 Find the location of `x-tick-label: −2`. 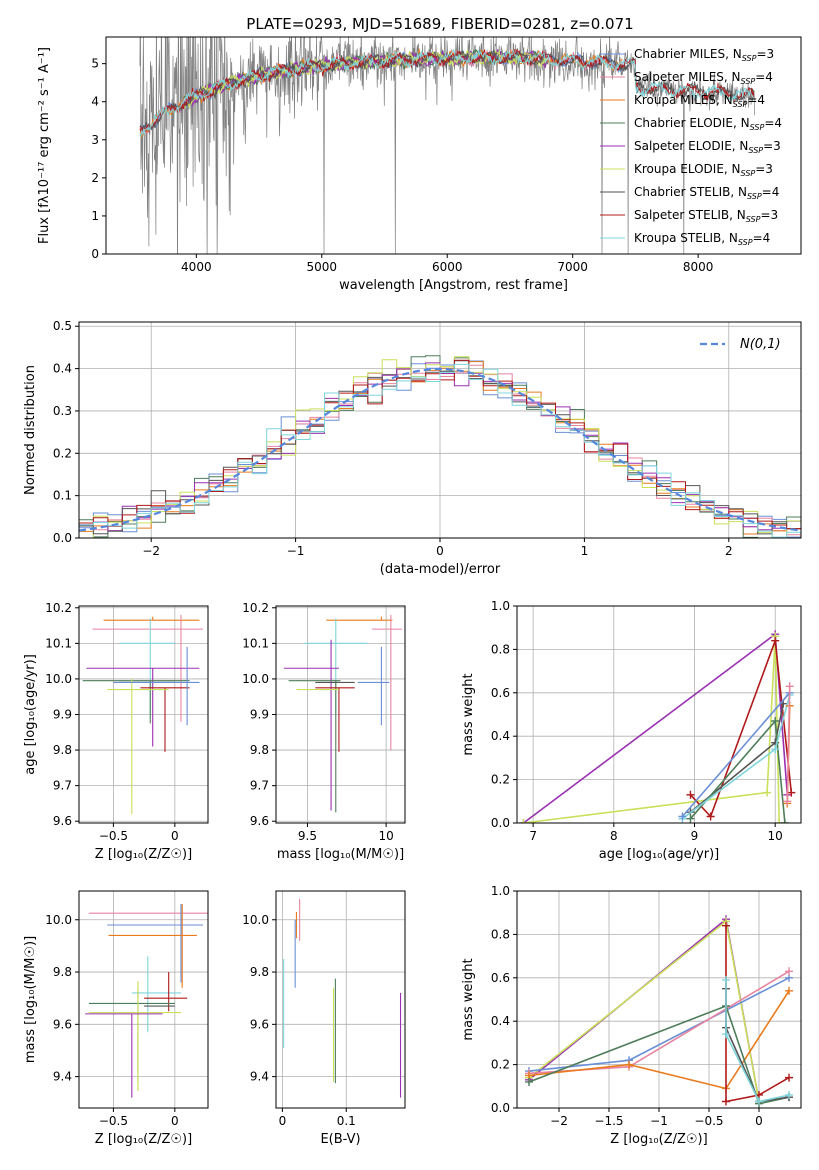

x-tick-label: −2 is located at coordinates (151, 551).